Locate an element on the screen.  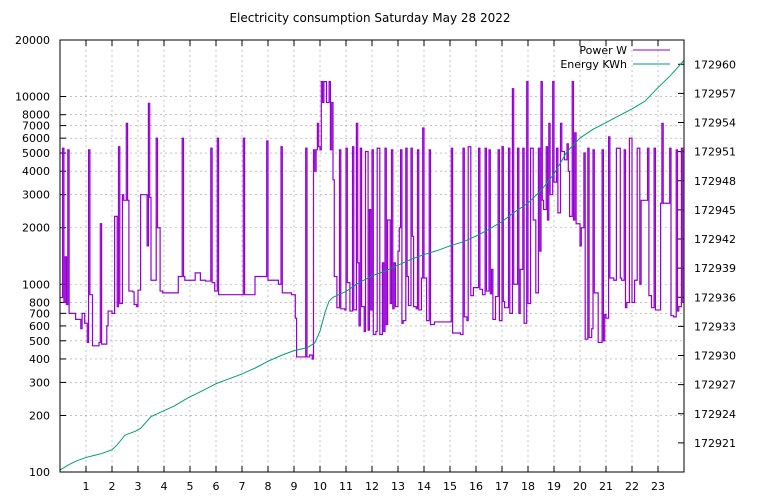
x-tick-label: 8 is located at coordinates (268, 486).